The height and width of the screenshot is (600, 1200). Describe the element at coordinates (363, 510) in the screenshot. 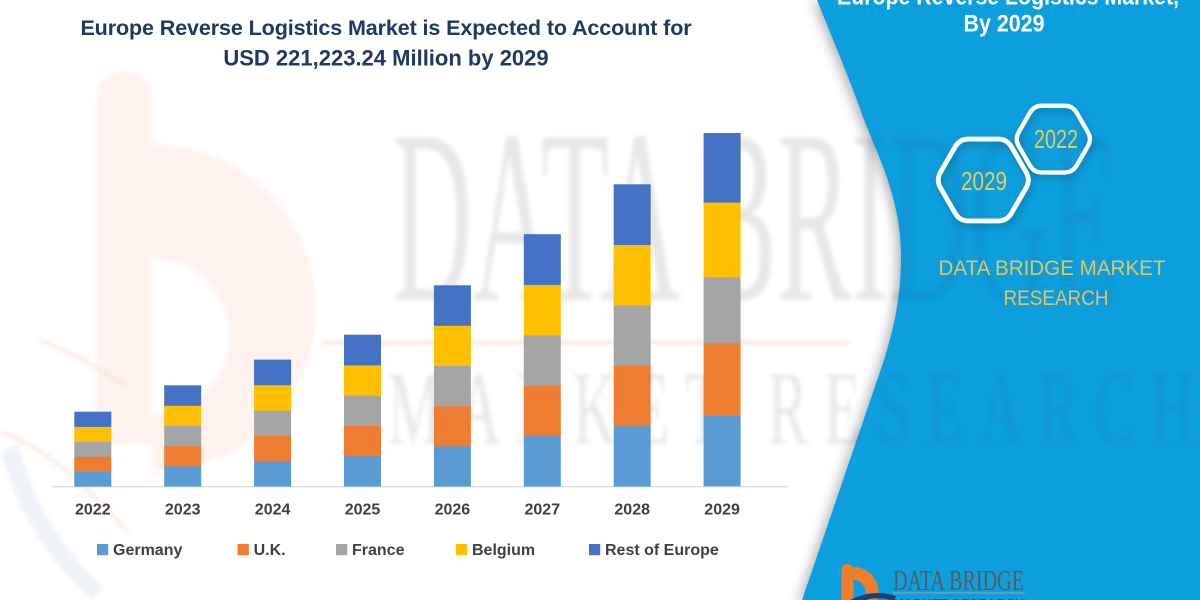

I see `svg-text: 2025` at that location.